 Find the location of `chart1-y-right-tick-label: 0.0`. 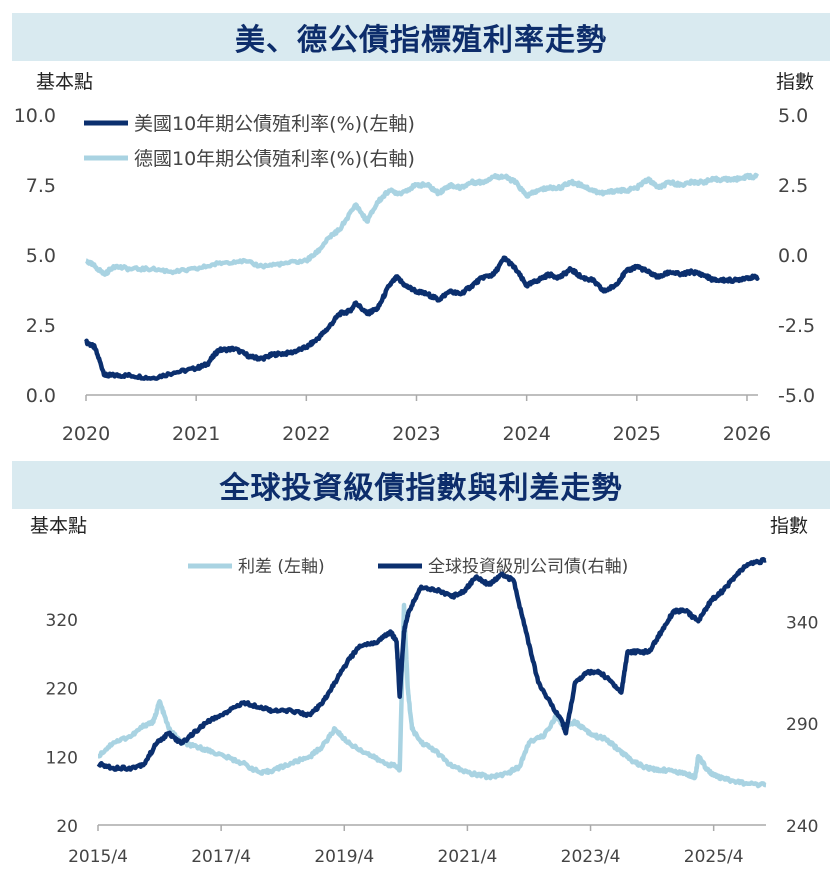

chart1-y-right-tick-label: 0.0 is located at coordinates (793, 256).